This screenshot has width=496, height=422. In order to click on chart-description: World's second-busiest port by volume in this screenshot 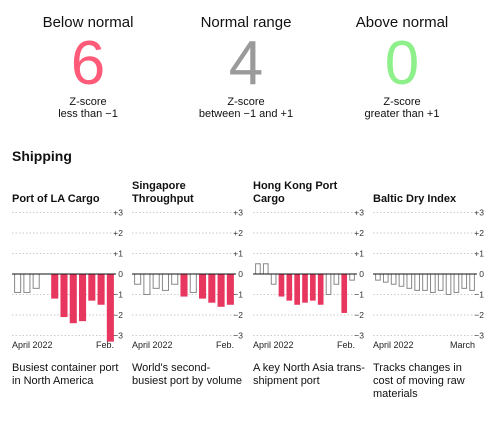, I will do `click(187, 374)`.